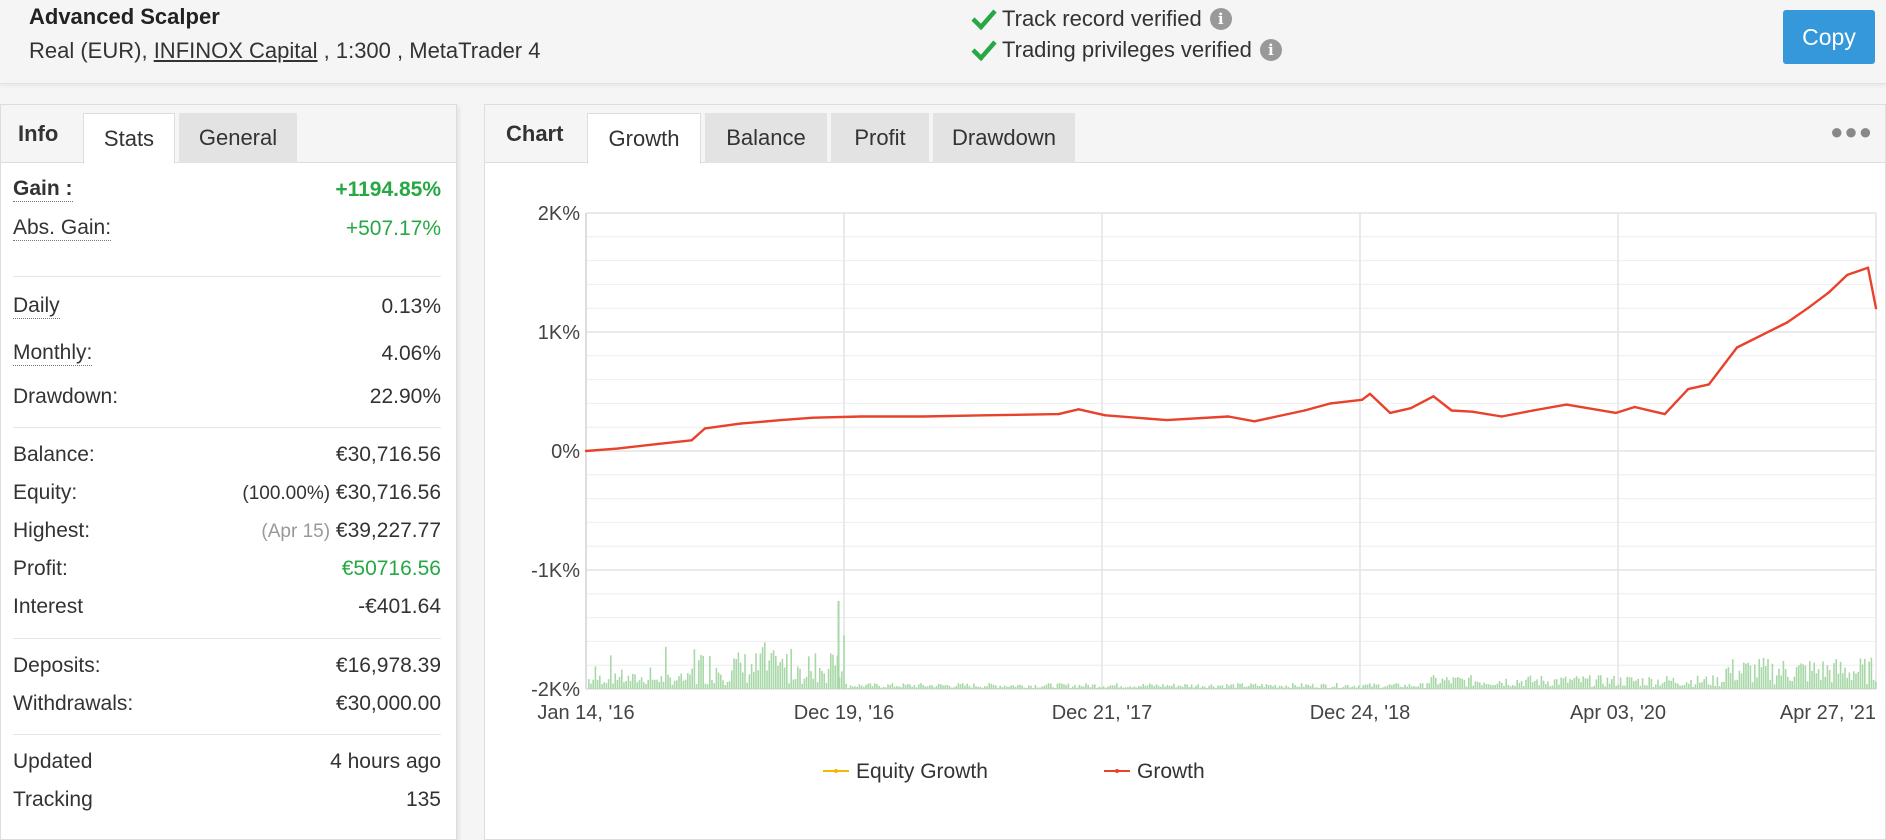  I want to click on tab-info: Info, so click(38, 133).